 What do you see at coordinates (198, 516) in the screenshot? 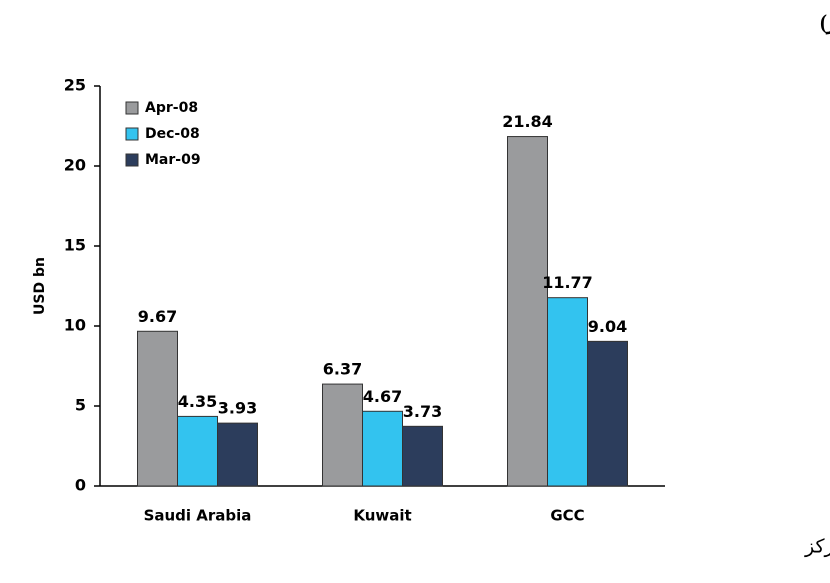
I see `x-tick-label: Saudi Arabia` at bounding box center [198, 516].